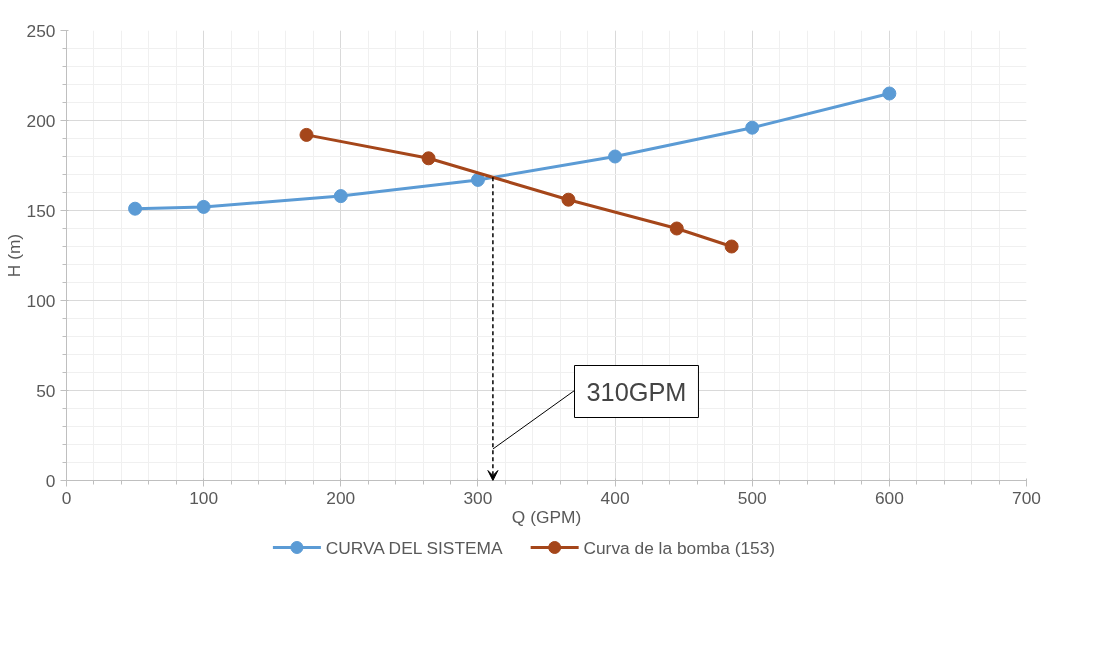  I want to click on y-tick-label: 50, so click(46, 390).